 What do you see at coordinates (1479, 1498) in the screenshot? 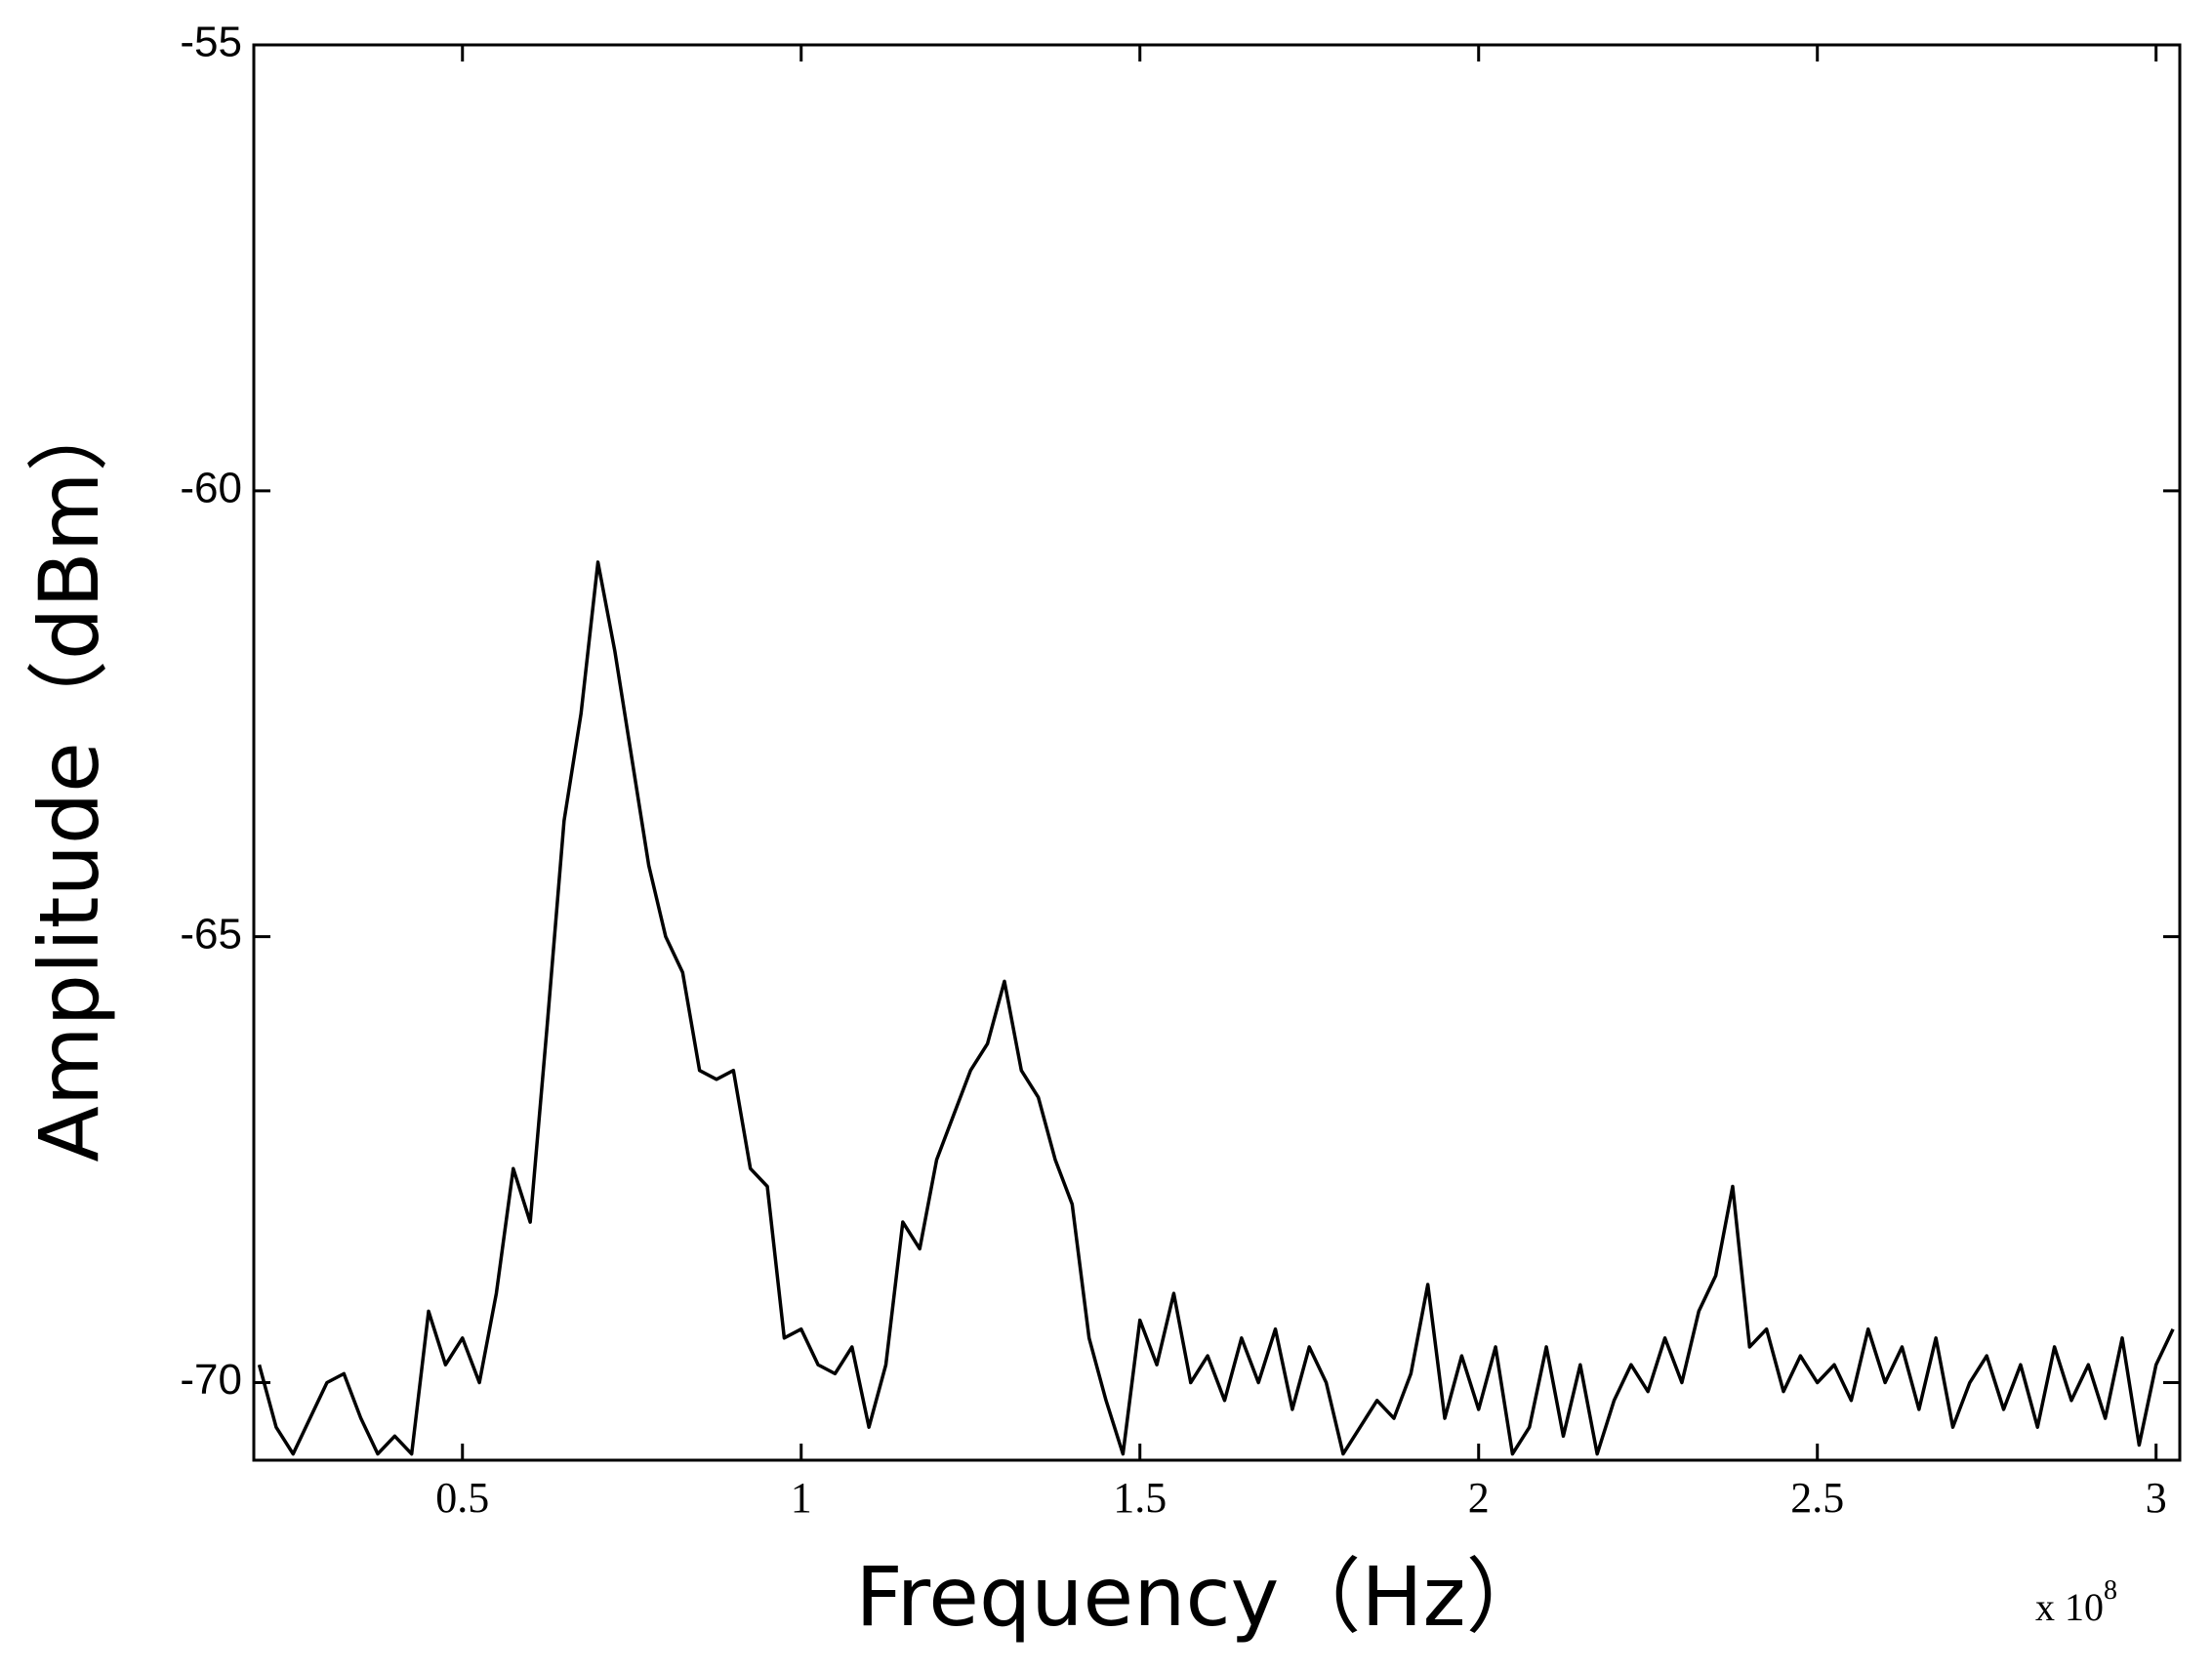
I see `x-tick-label: 2` at bounding box center [1479, 1498].